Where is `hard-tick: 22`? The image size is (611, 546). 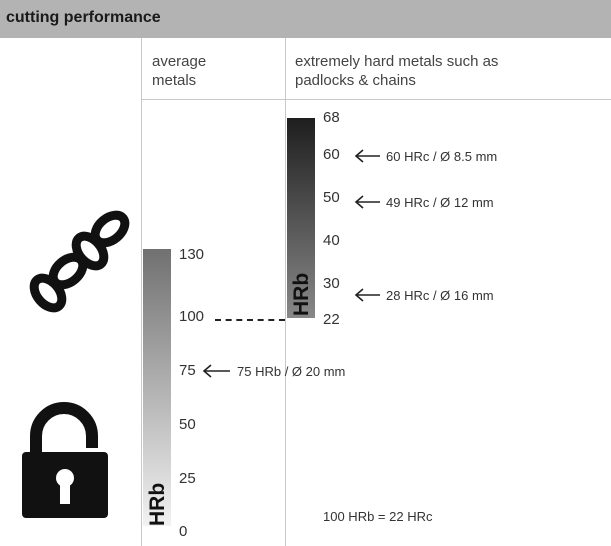
hard-tick: 22 is located at coordinates (331, 319).